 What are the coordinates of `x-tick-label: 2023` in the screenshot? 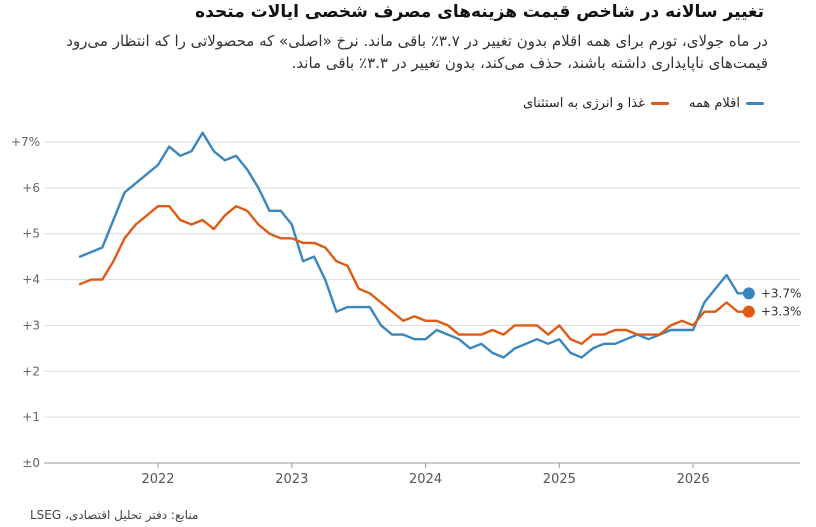 It's located at (291, 479).